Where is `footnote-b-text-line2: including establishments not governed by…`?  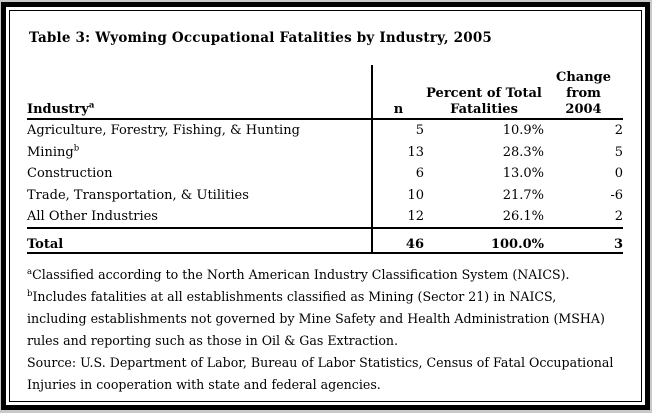 footnote-b-text-line2: including establishments not governed by… is located at coordinates (316, 318).